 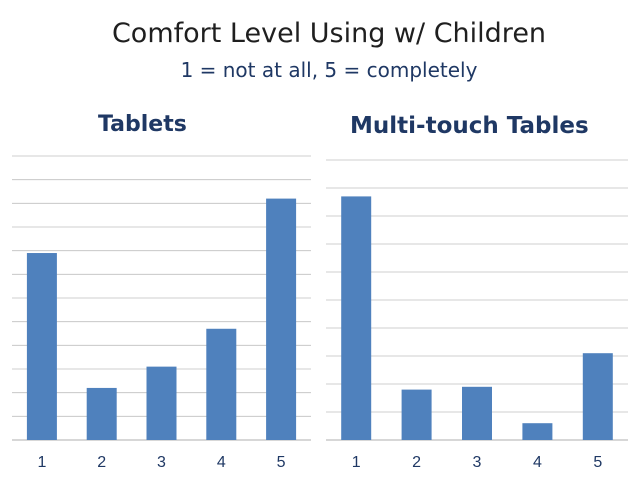 What do you see at coordinates (142, 124) in the screenshot?
I see `chart-title-tablets: Tablets` at bounding box center [142, 124].